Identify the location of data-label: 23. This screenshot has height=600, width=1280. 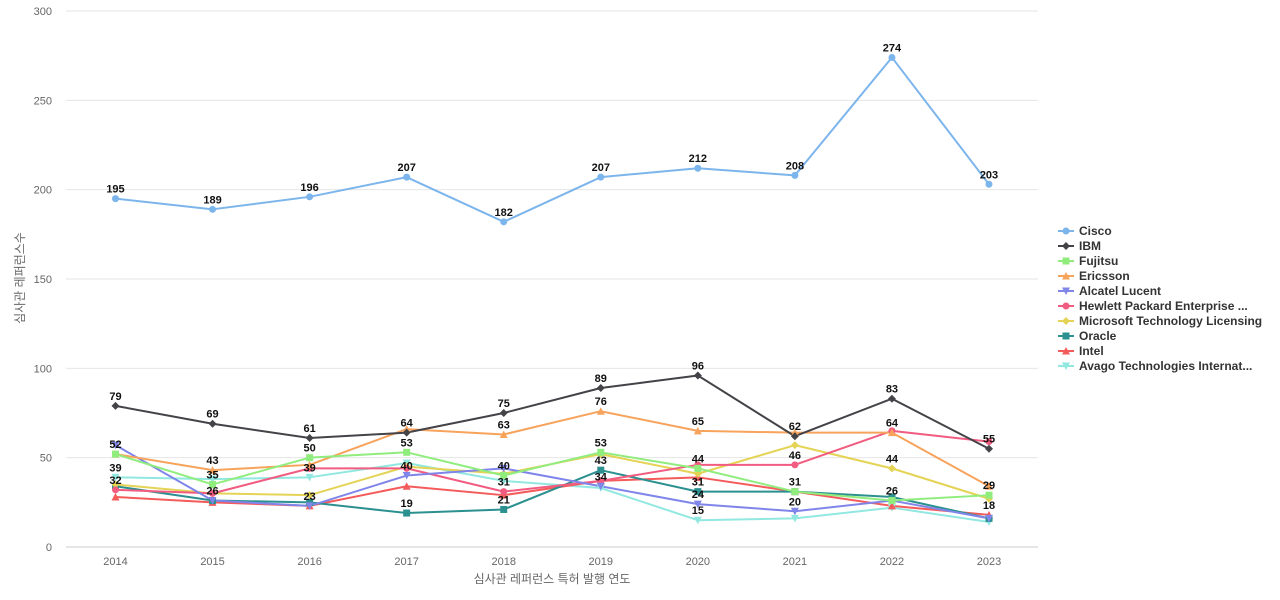
(309, 497).